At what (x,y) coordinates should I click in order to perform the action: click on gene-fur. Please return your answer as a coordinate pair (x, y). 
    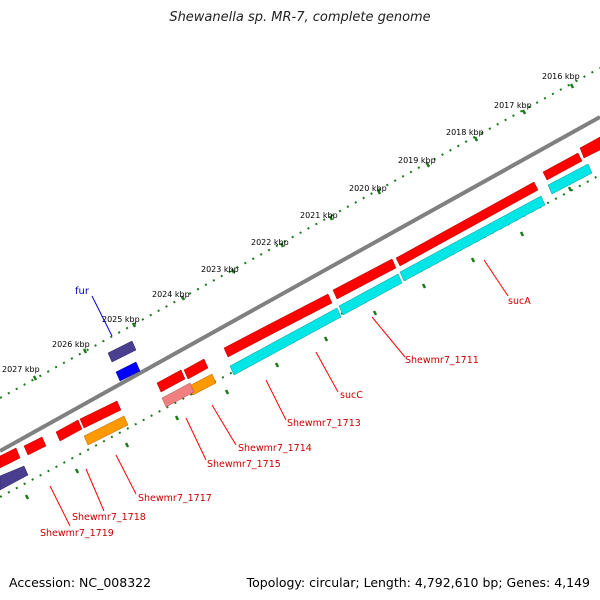
    Looking at the image, I should click on (128, 371).